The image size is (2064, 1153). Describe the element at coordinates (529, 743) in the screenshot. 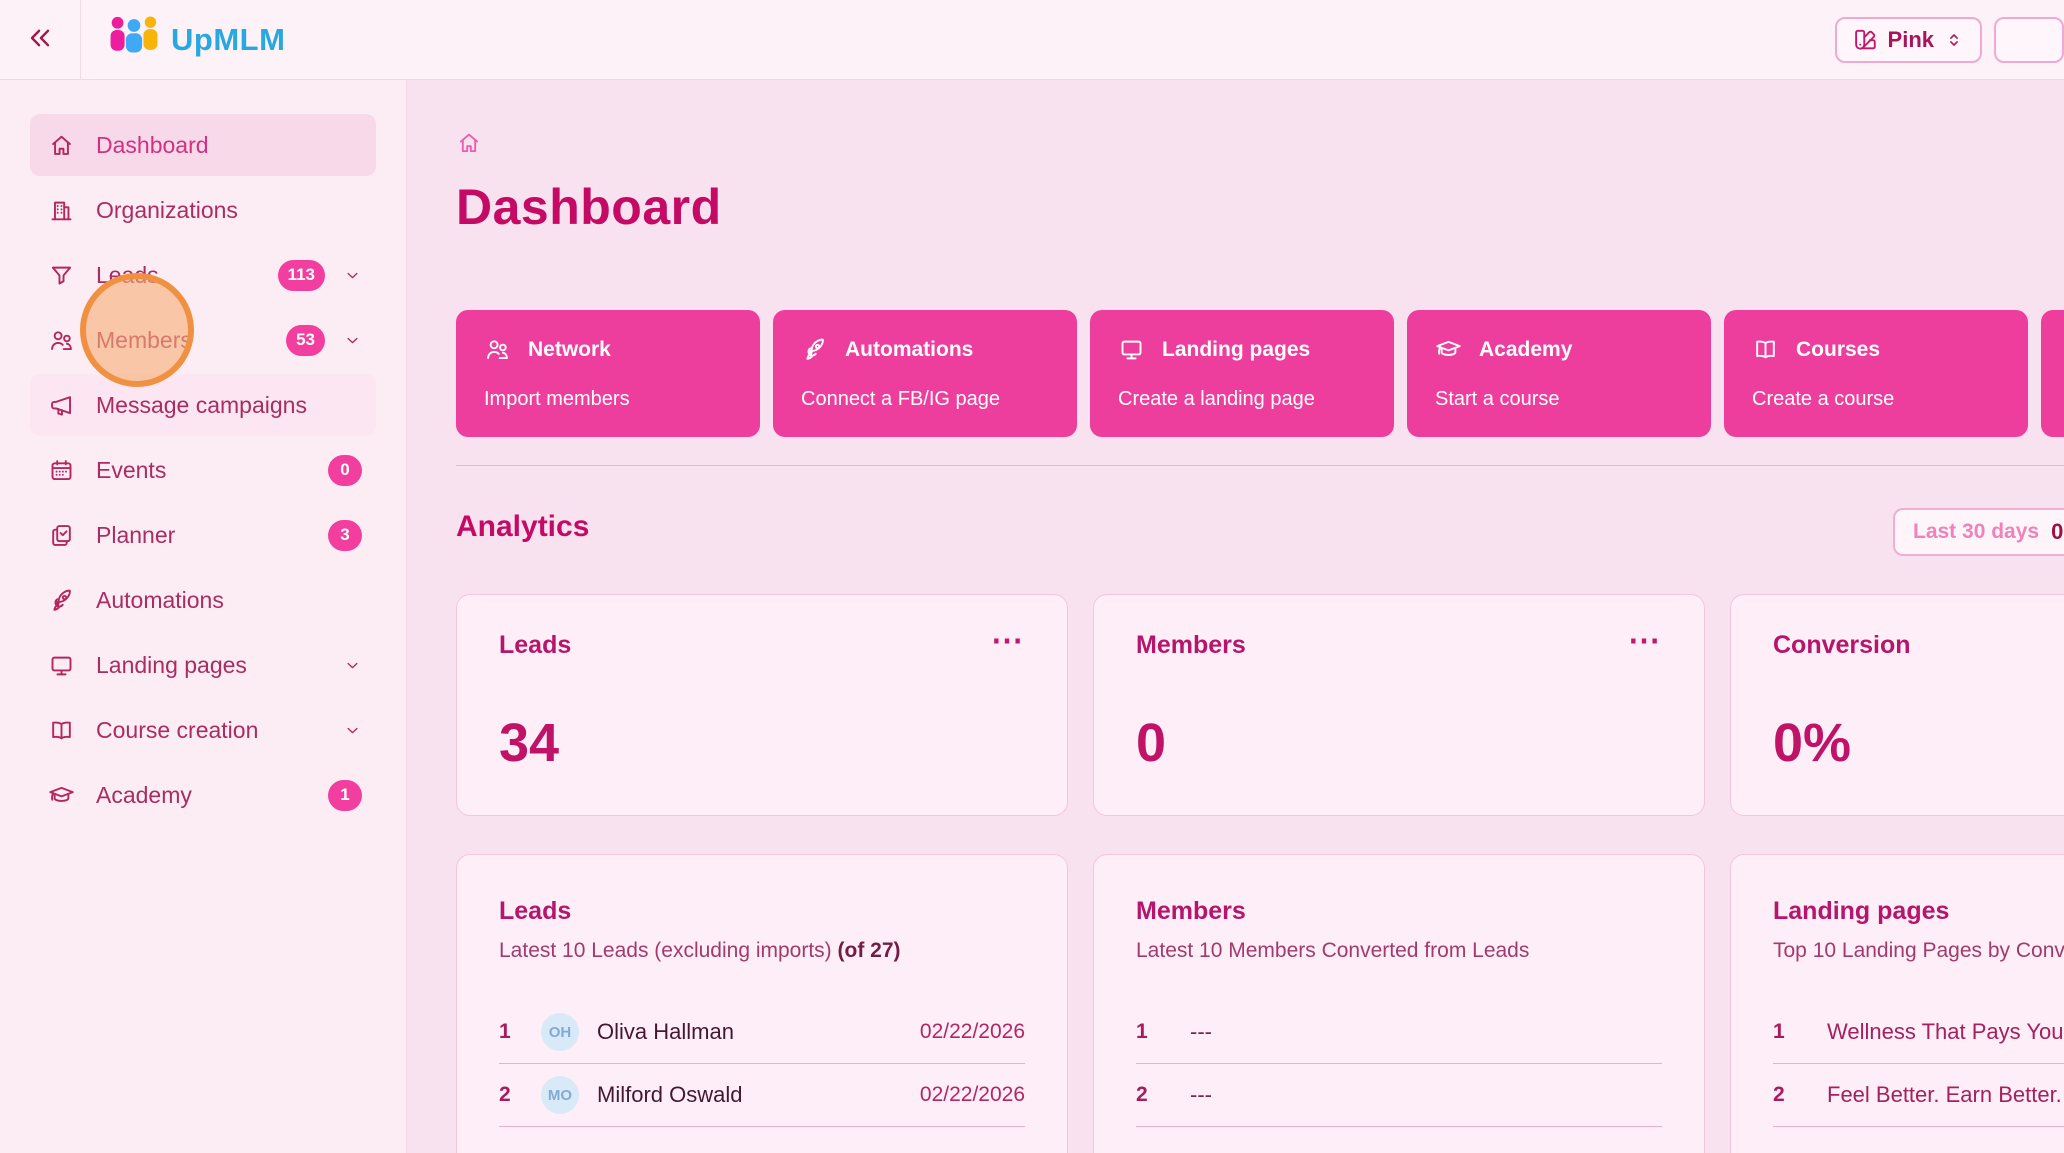

I see `stat-value: 34` at that location.